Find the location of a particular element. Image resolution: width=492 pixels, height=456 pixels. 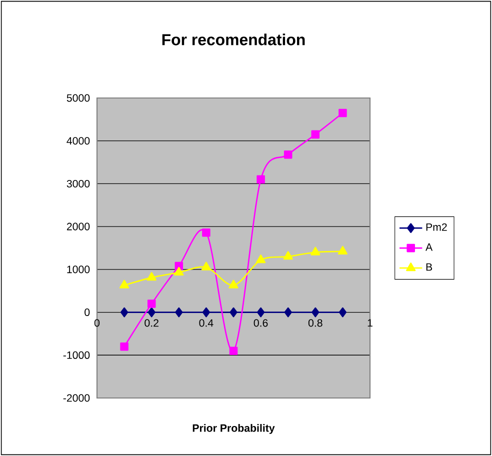

x-tick-label: 1 is located at coordinates (370, 323).